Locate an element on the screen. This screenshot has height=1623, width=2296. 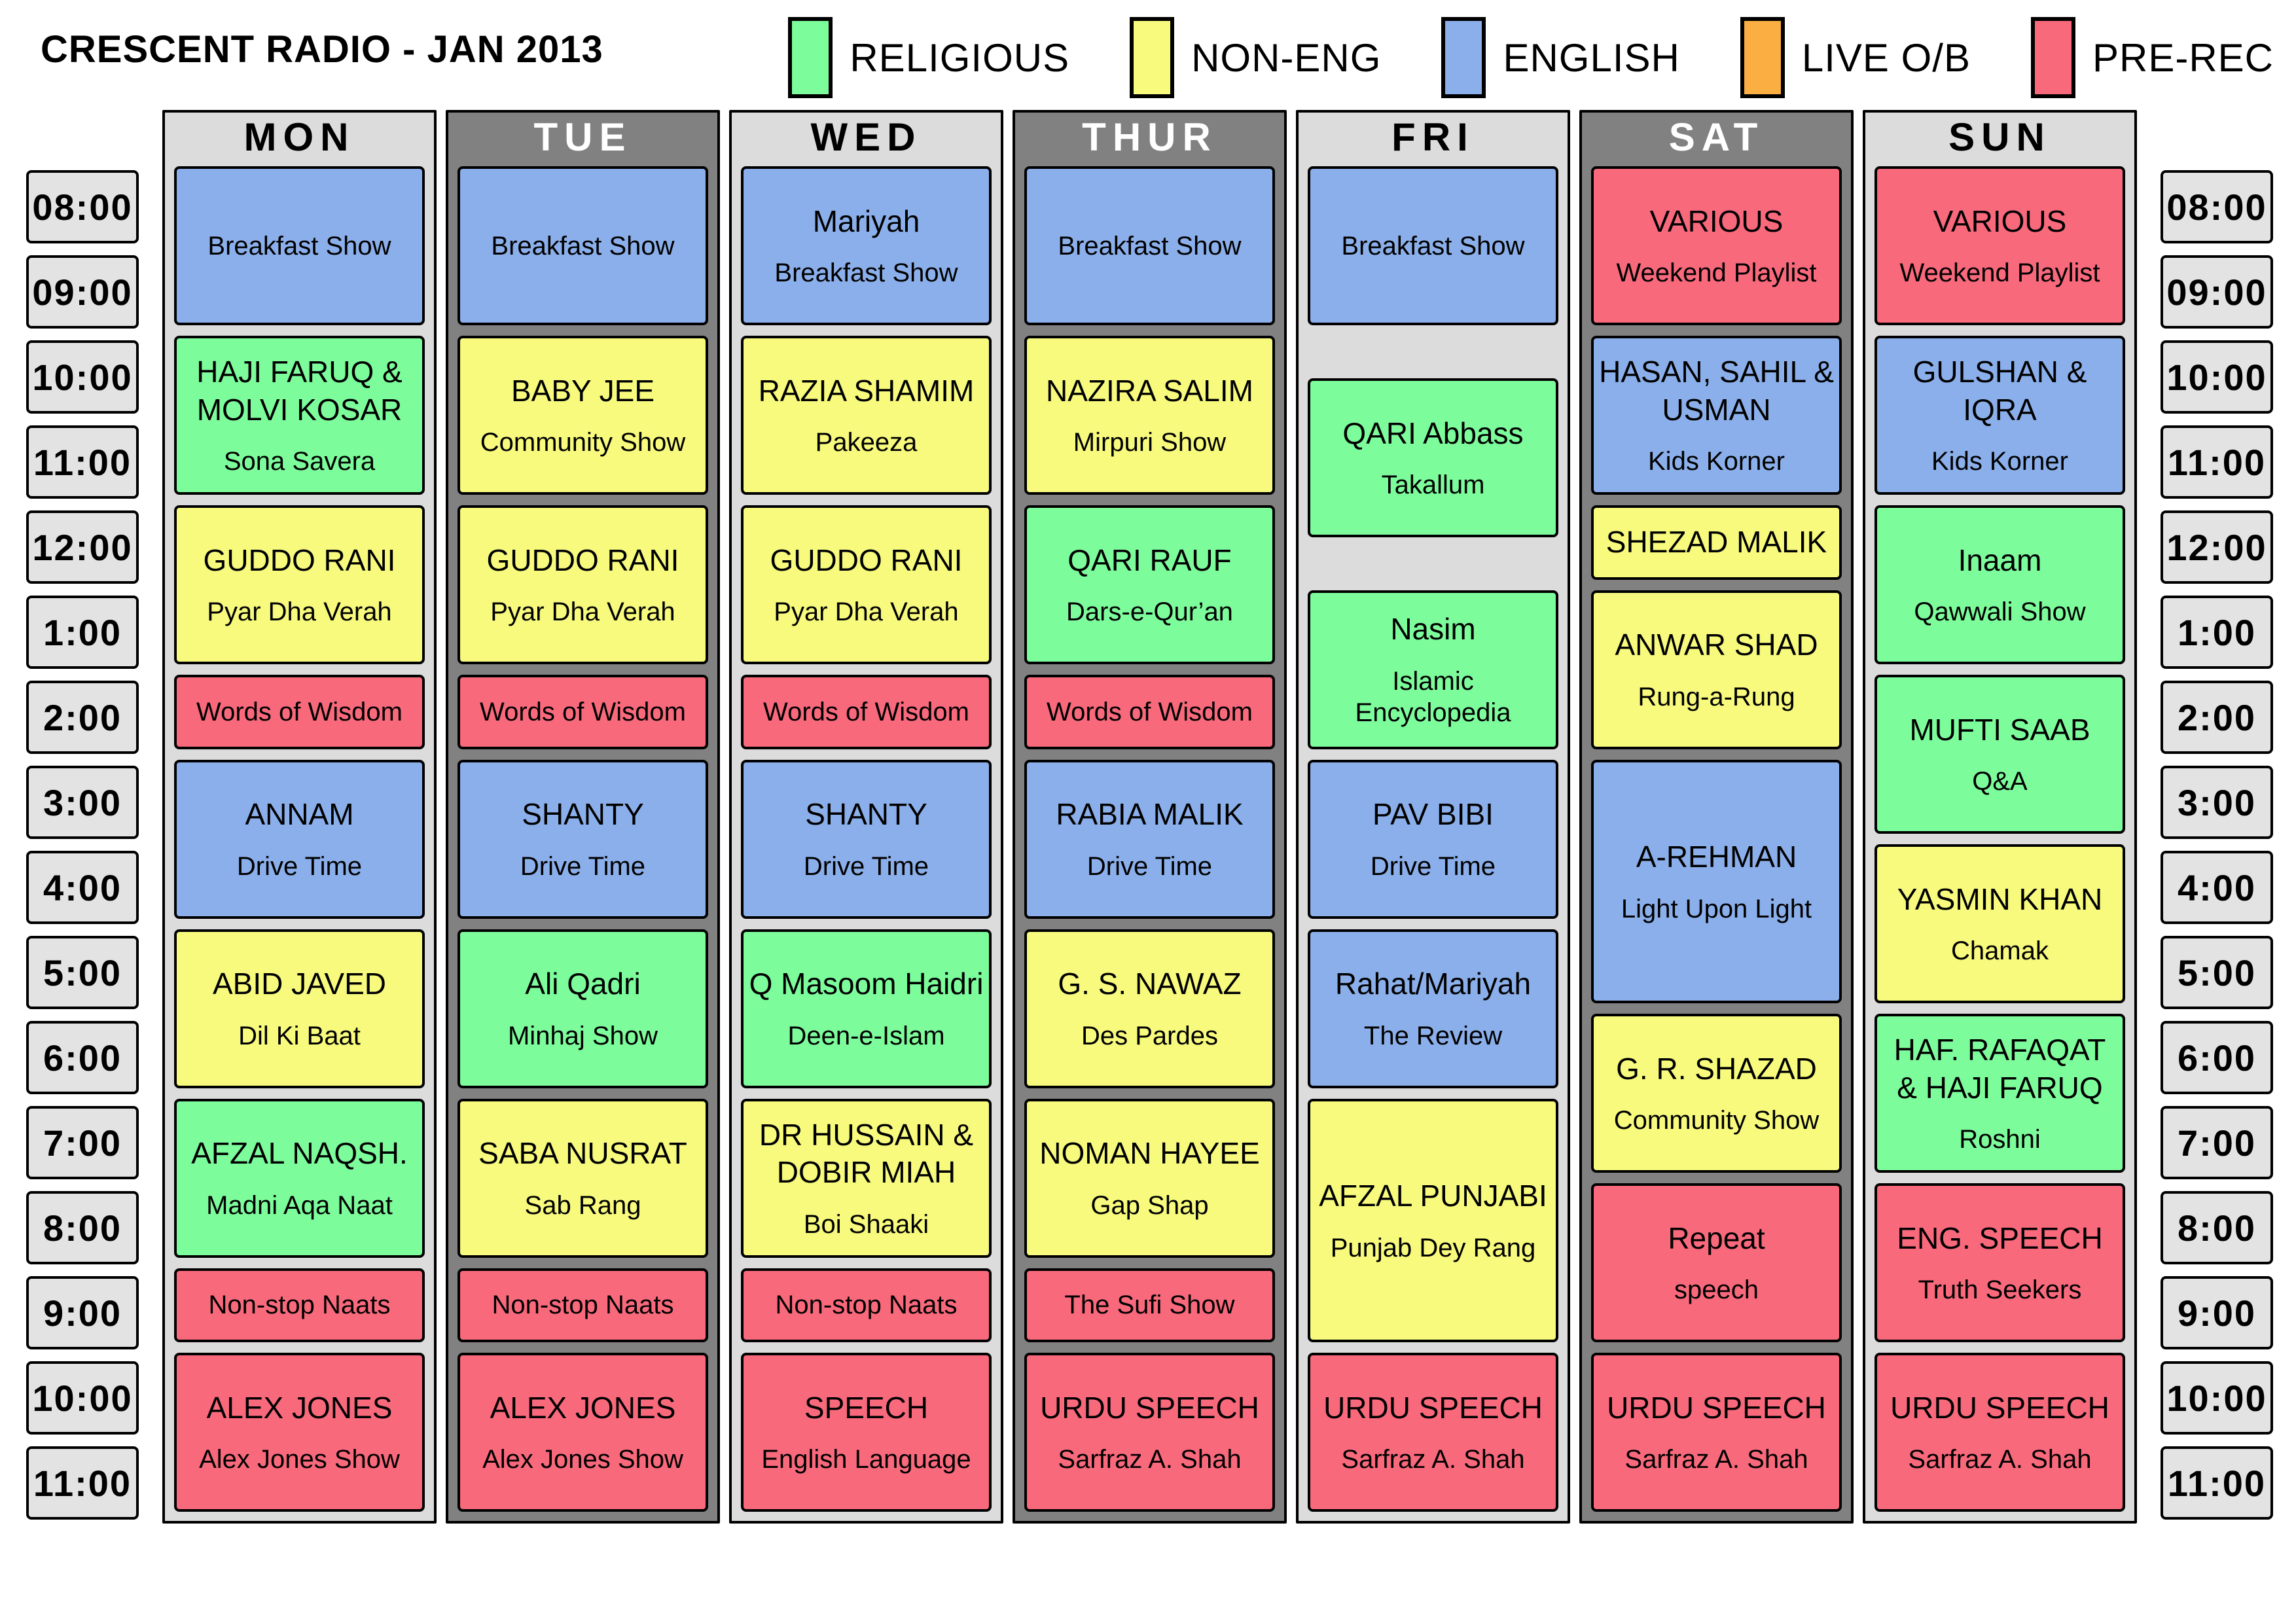
legend-label: RELIGIOUS is located at coordinates (960, 57).